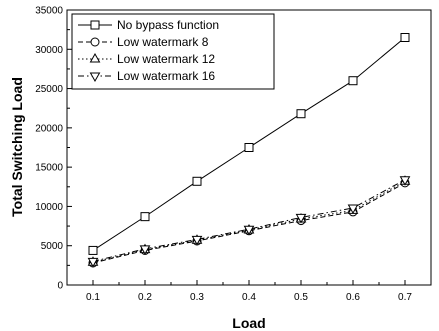 The width and height of the screenshot is (439, 331). I want to click on y-tick-label: 35000, so click(49, 11).